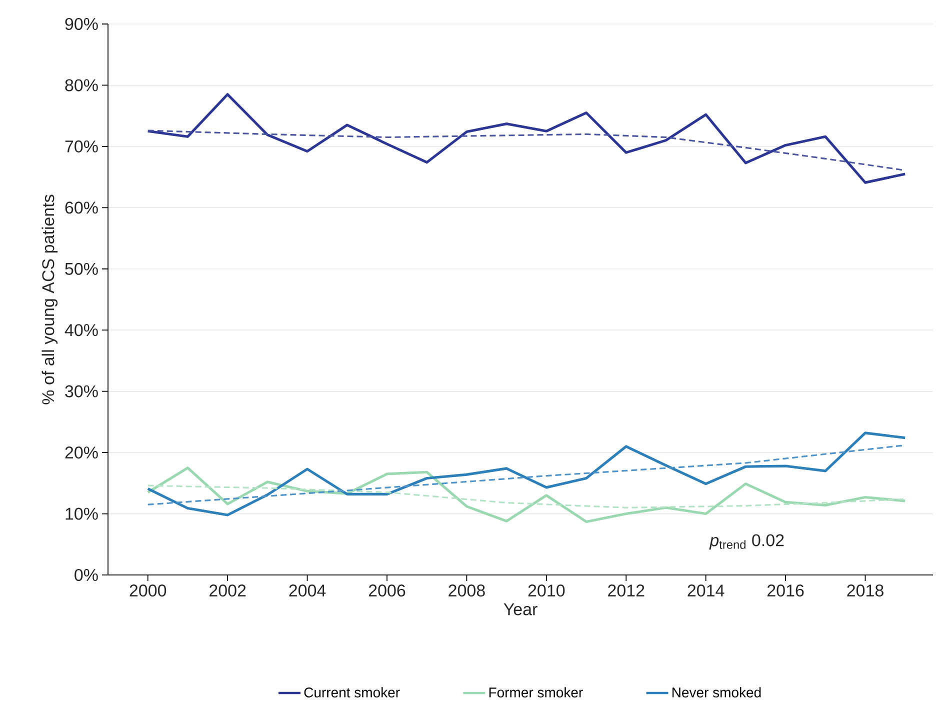  What do you see at coordinates (521, 609) in the screenshot?
I see `x-axis-title: Year` at bounding box center [521, 609].